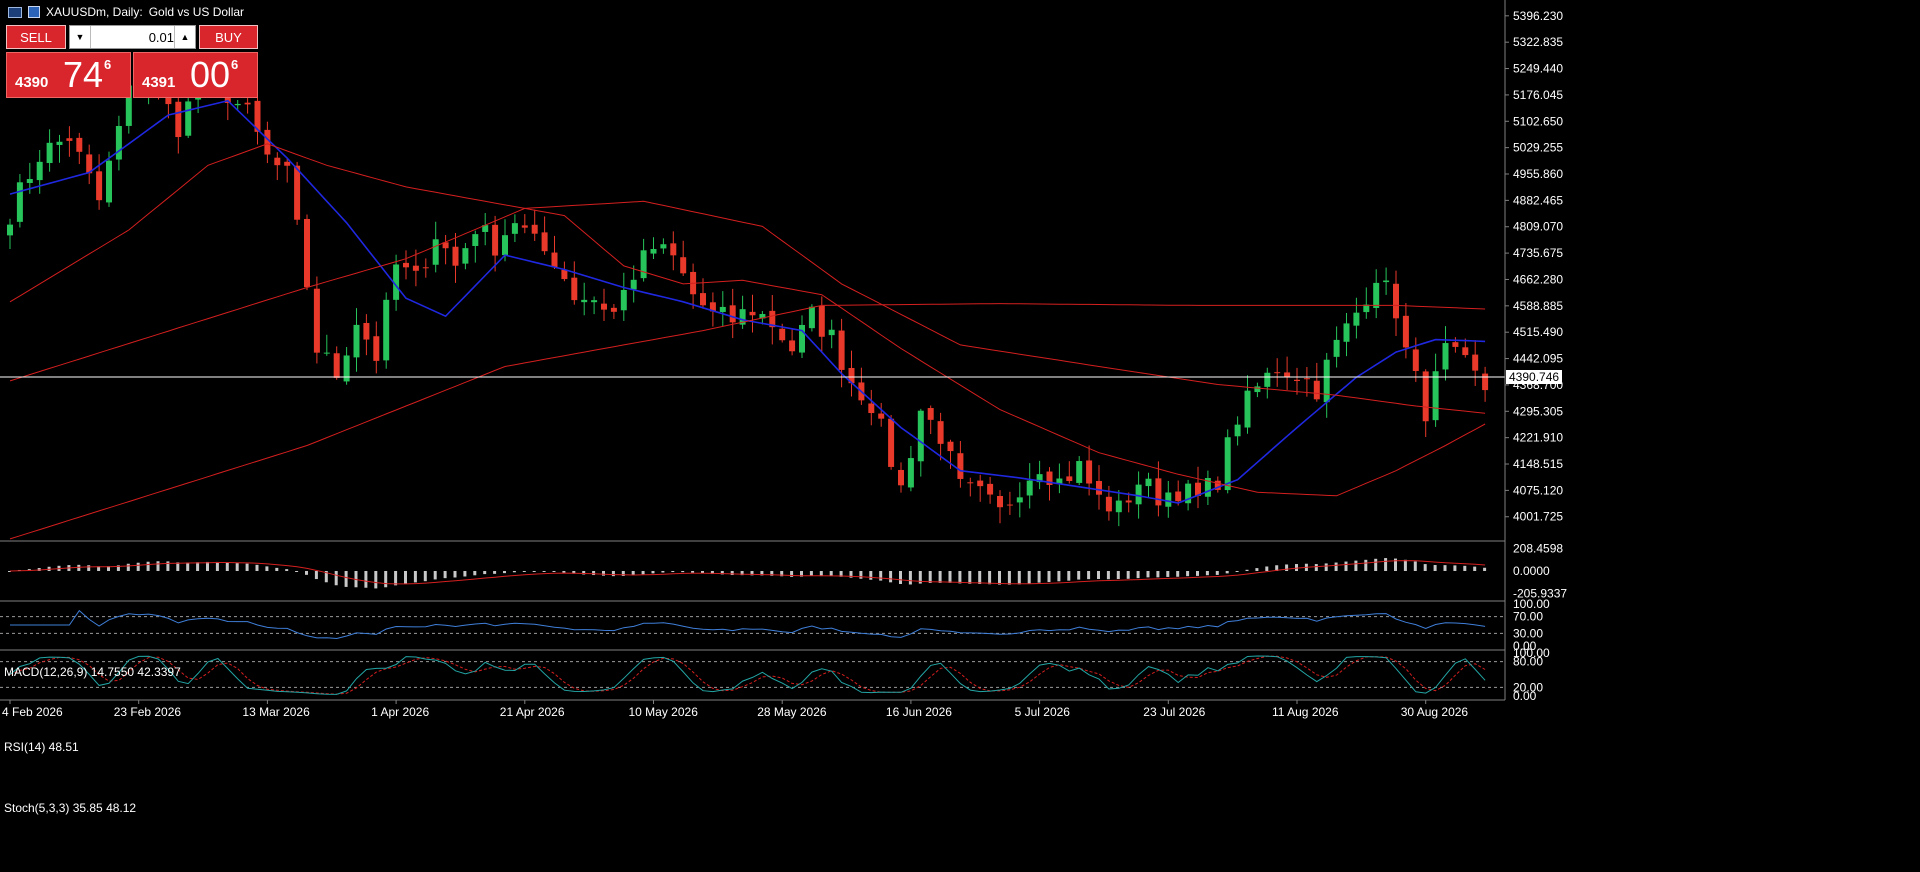 This screenshot has height=872, width=1920. Describe the element at coordinates (36, 37) in the screenshot. I see `sell-button: SELL` at that location.